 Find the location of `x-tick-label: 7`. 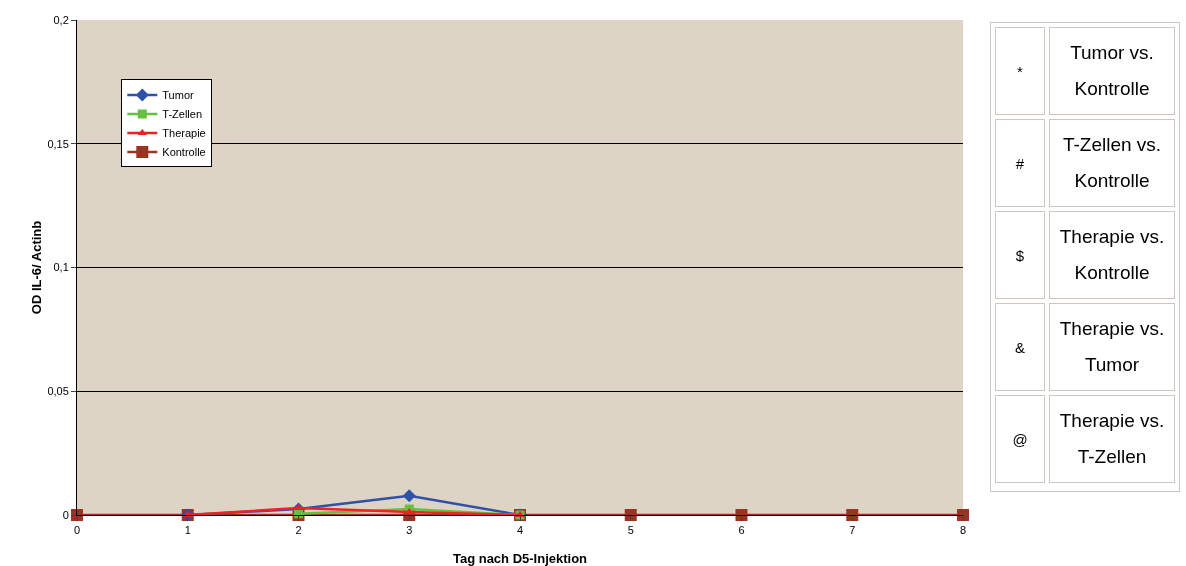

x-tick-label: 7 is located at coordinates (852, 530).